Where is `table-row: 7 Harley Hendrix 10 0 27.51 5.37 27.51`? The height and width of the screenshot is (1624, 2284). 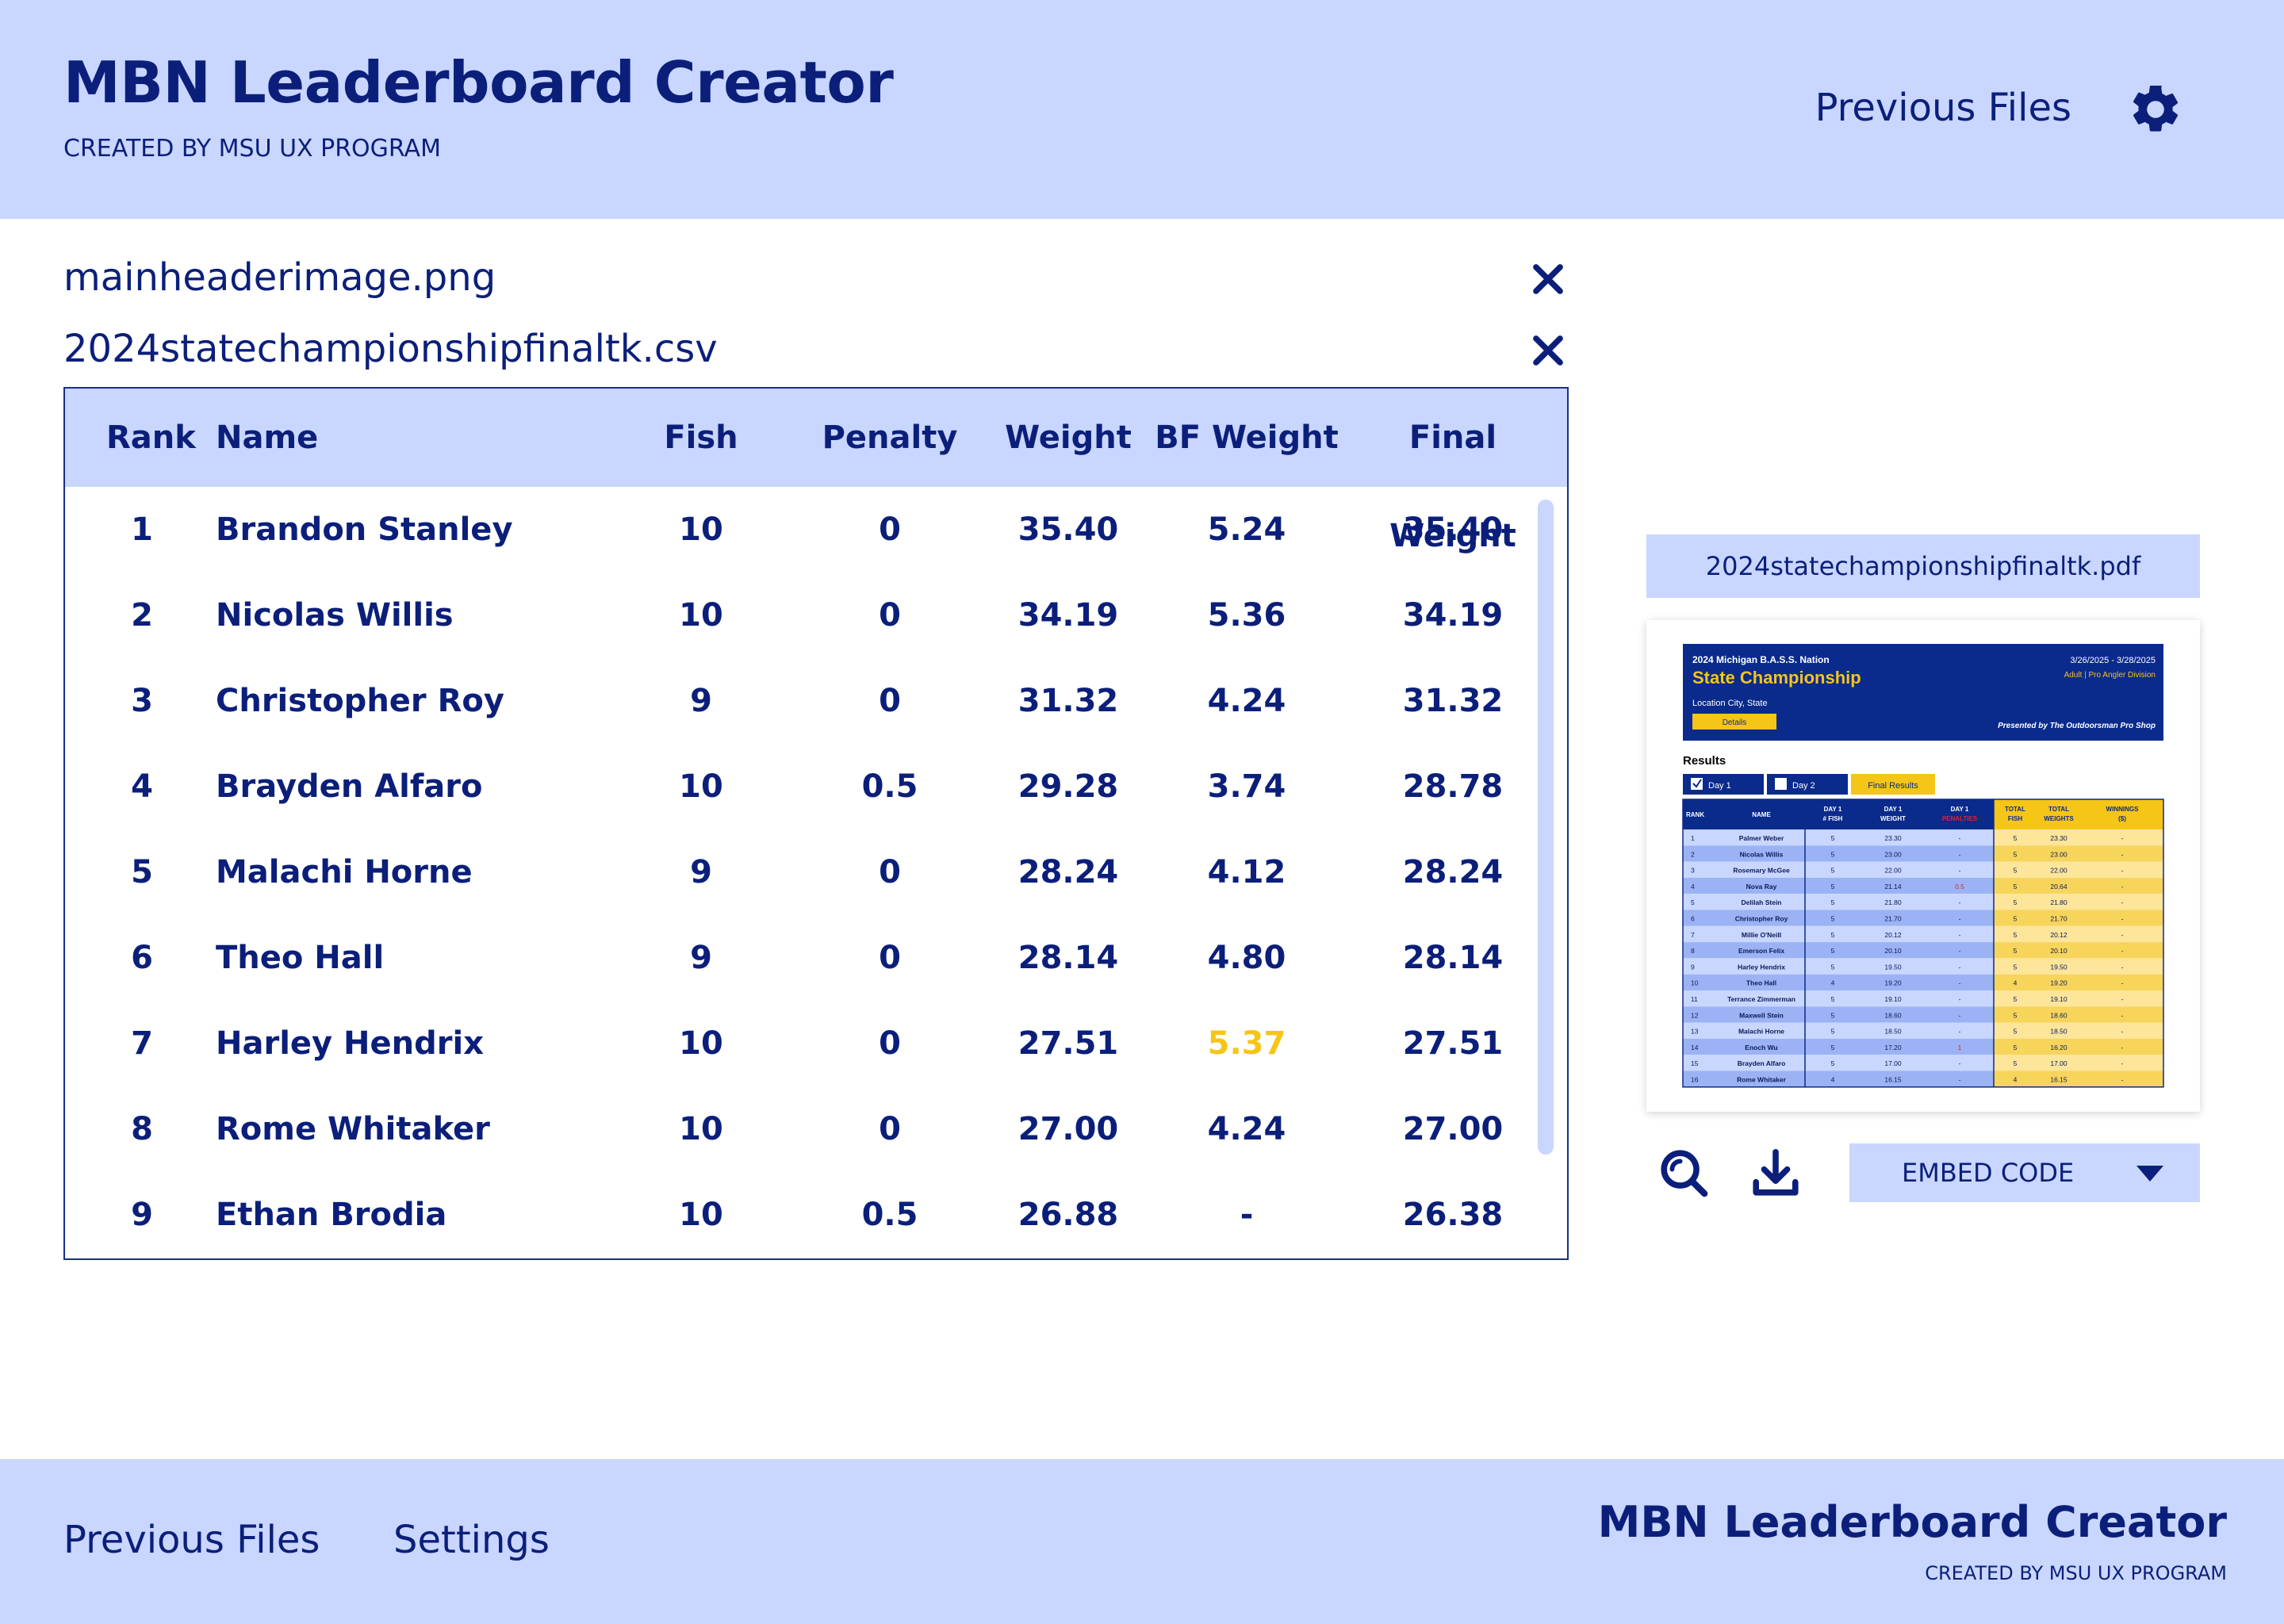
table-row: 7 Harley Hendrix 10 0 27.51 5.37 27.51 is located at coordinates (816, 1043).